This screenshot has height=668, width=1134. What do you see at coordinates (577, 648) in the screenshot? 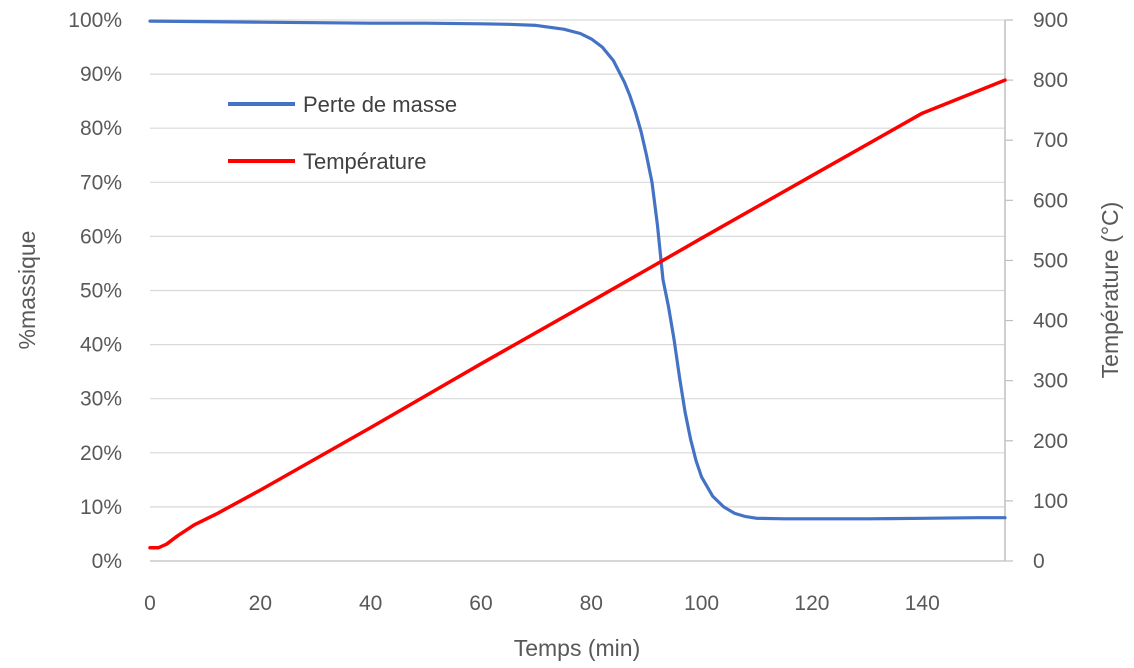
I see `x-axis-title: Temps (min)` at bounding box center [577, 648].